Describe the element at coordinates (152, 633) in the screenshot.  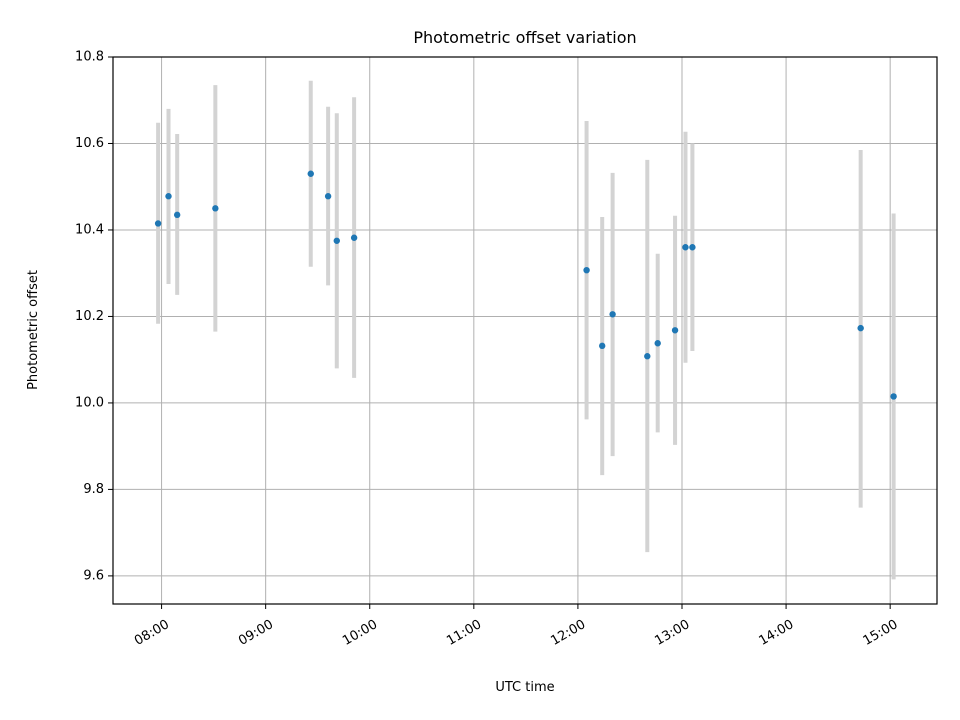
I see `x-tick-label: 08:00` at that location.